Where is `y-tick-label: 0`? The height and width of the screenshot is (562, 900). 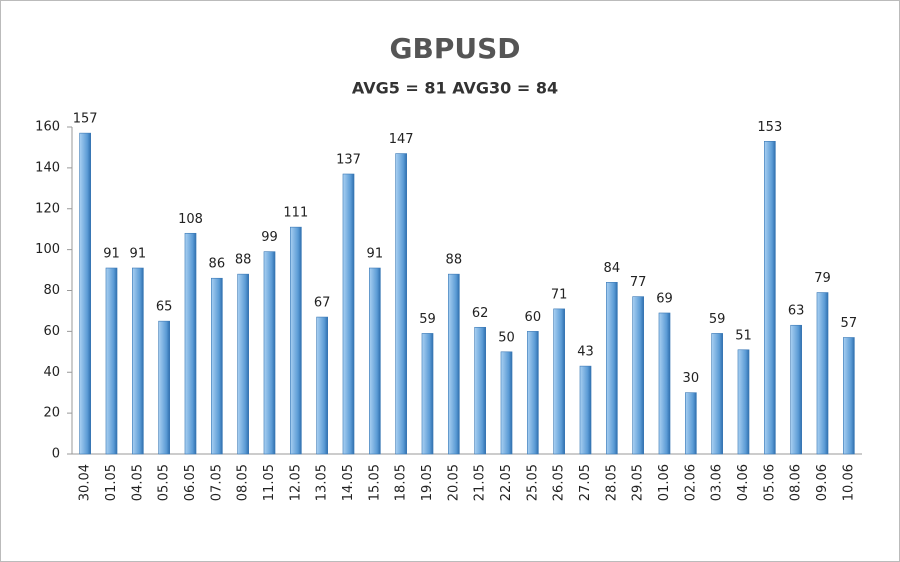 y-tick-label: 0 is located at coordinates (56, 454).